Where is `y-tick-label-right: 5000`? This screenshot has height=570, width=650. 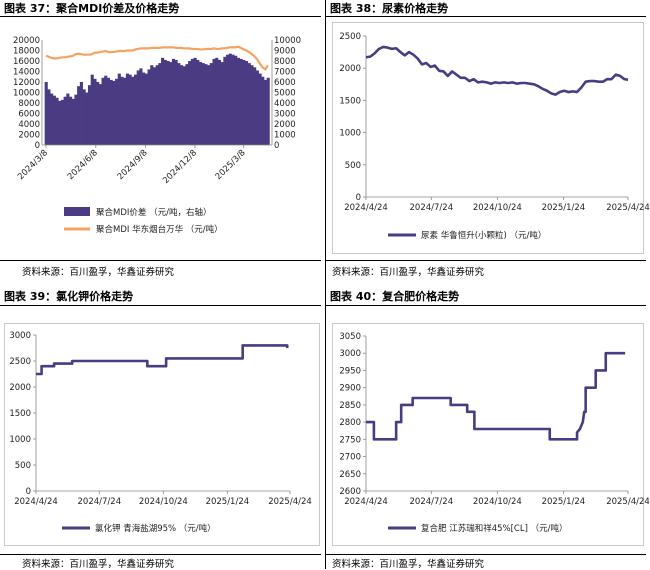 y-tick-label-right: 5000 is located at coordinates (285, 94).